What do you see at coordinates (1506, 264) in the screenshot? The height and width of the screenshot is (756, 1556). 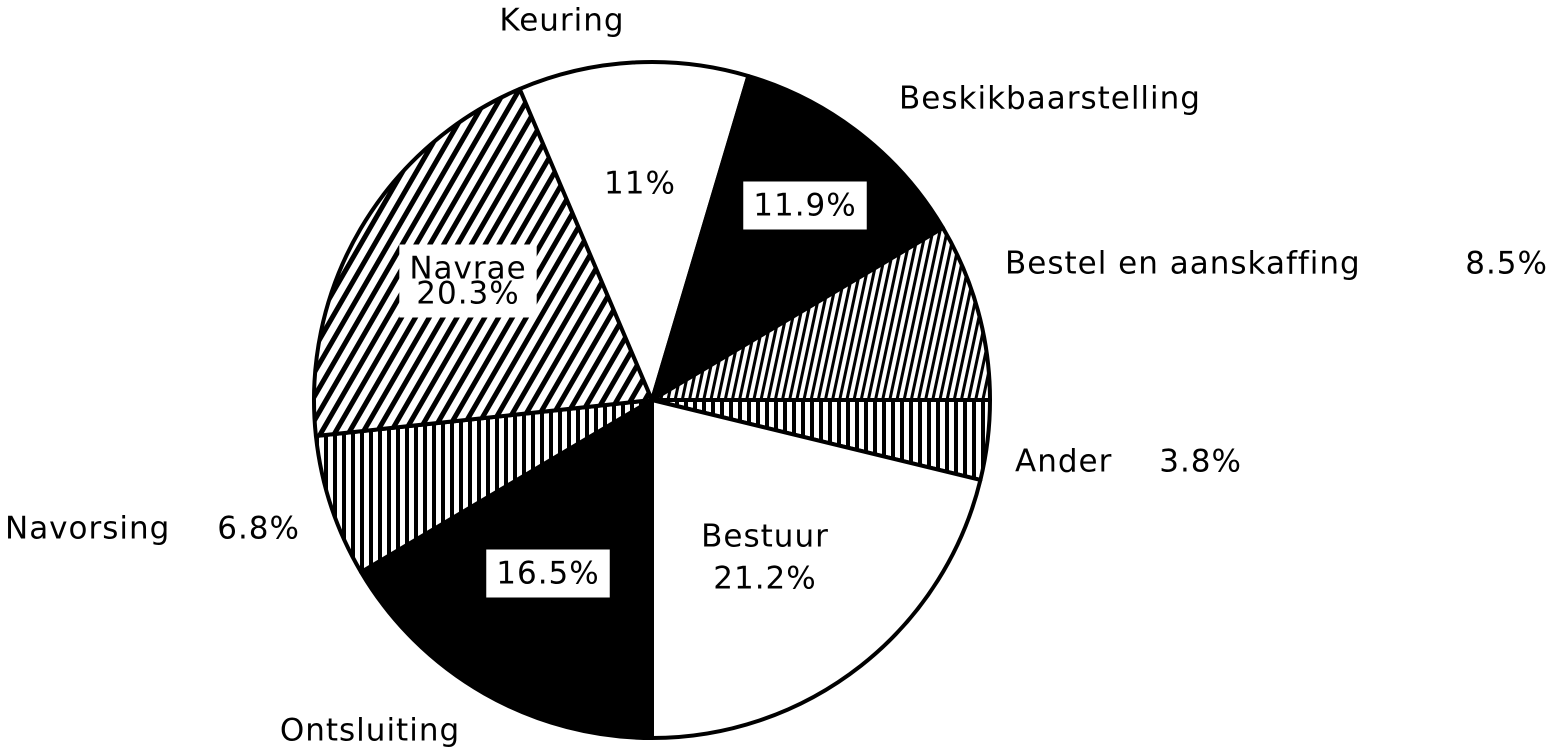 I see `slice-value: 8.5%` at bounding box center [1506, 264].